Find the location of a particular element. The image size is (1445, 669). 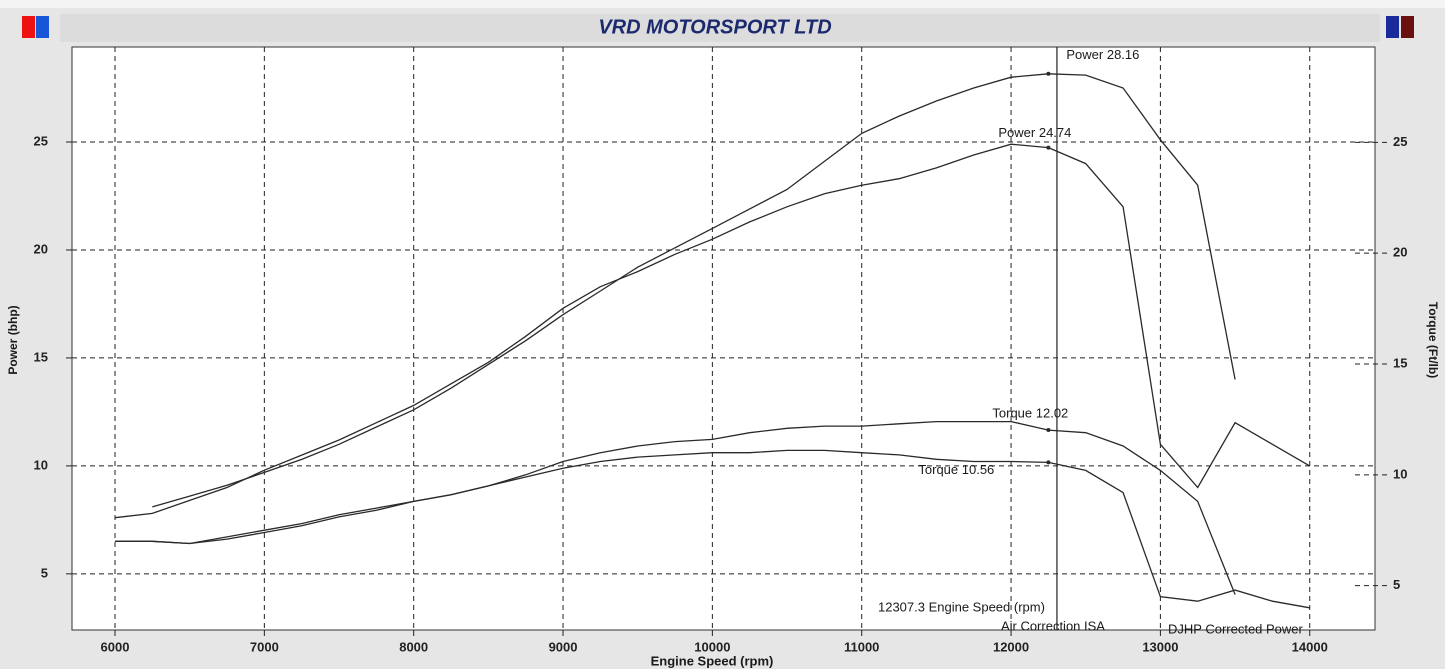

title-bar is located at coordinates (720, 28).